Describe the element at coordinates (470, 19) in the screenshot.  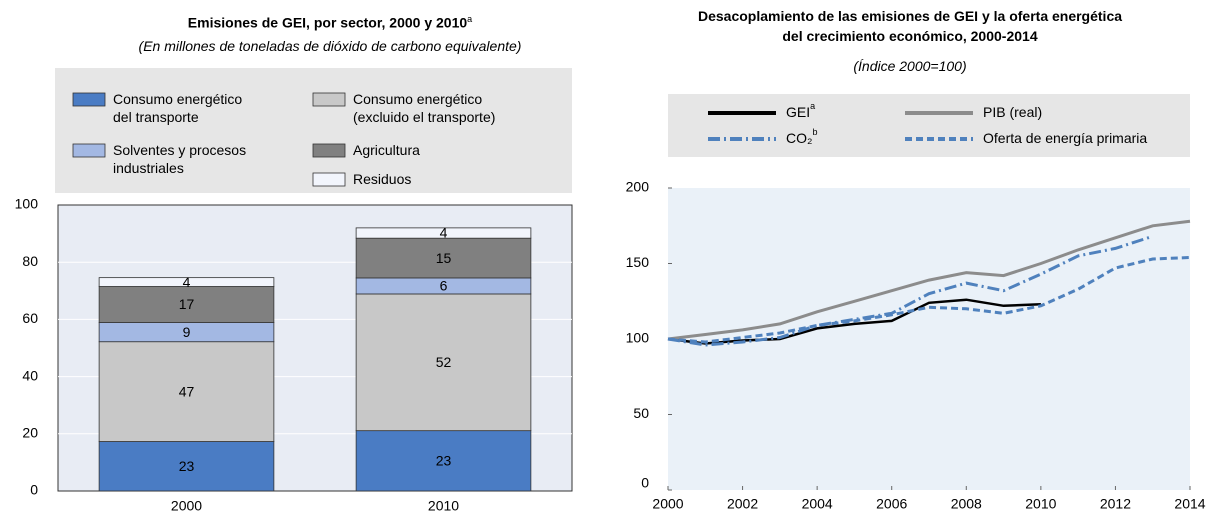
I see `title-note: a` at that location.